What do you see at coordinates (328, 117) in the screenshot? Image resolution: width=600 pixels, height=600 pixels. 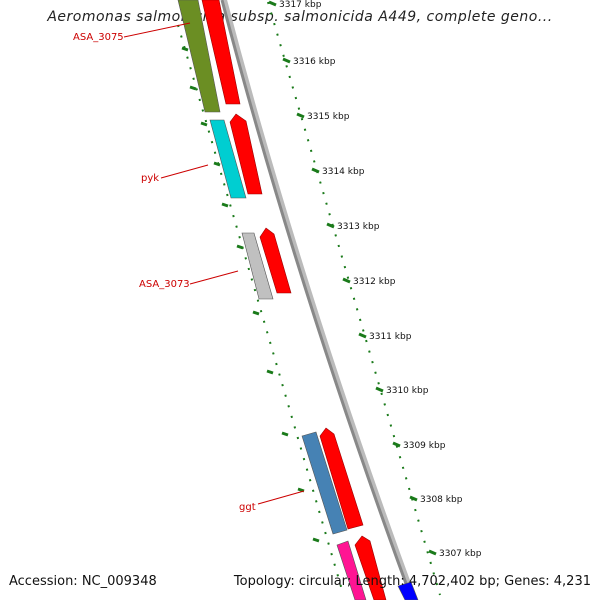 I see `kbp-label: 3315 kbp` at bounding box center [328, 117].